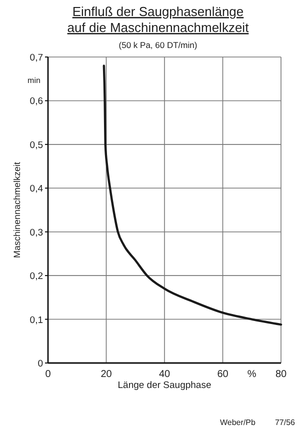  Describe the element at coordinates (165, 385) in the screenshot. I see `x-axis-title: Länge der Saugphase` at that location.